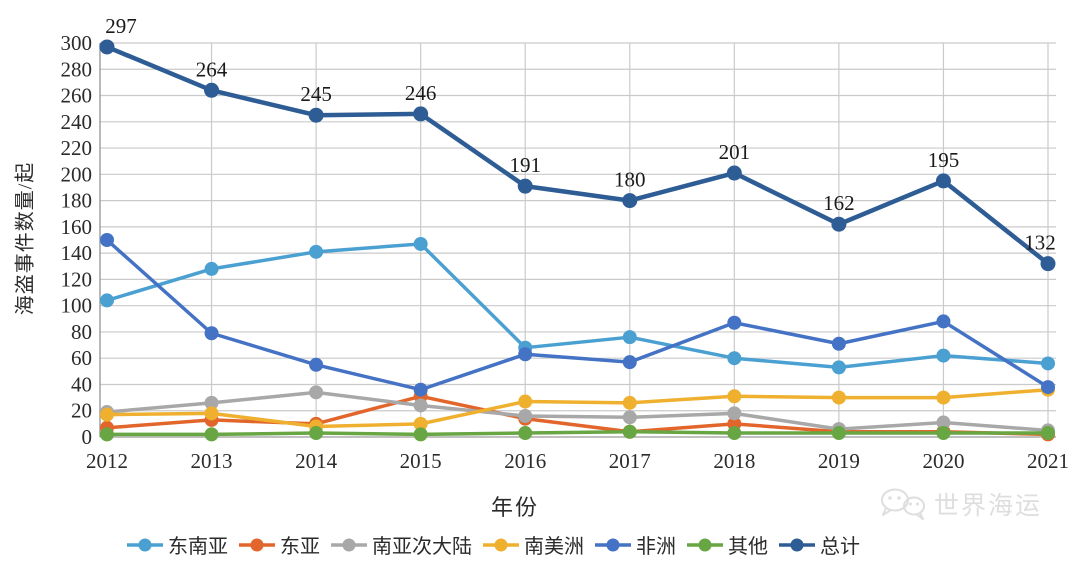 The width and height of the screenshot is (1080, 568). I want to click on y-tick-label: 160, so click(77, 227).